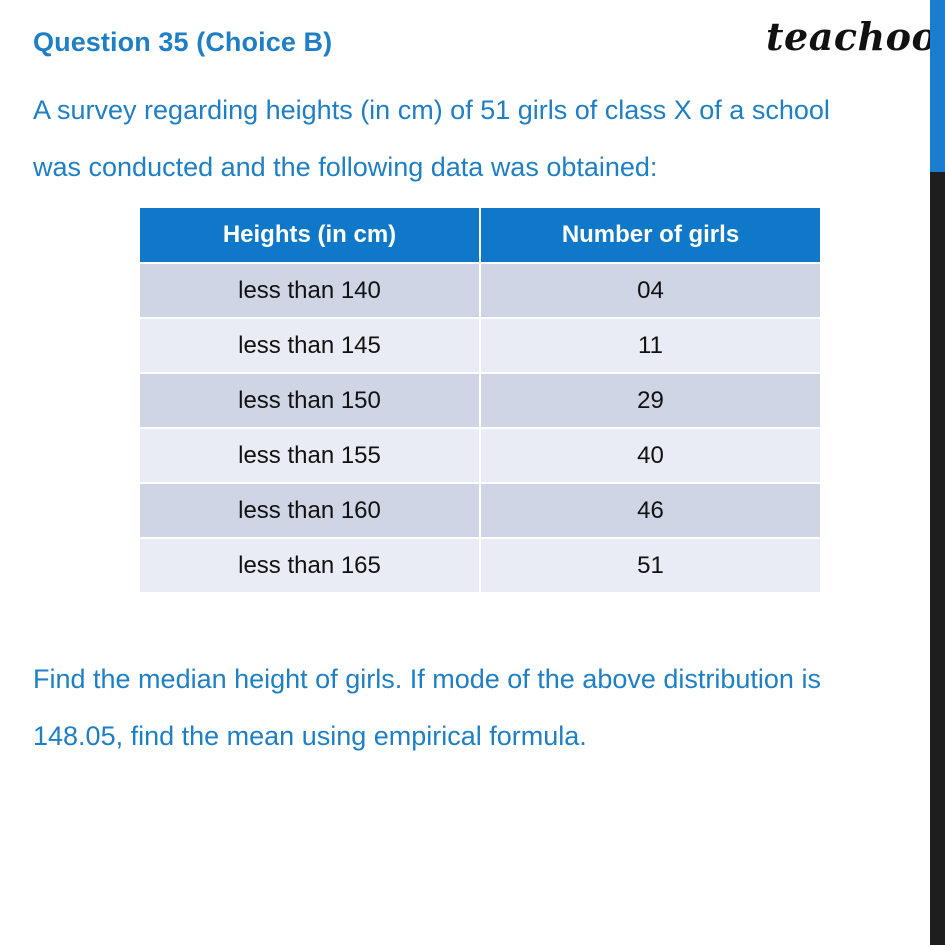 The image size is (945, 945). What do you see at coordinates (650, 456) in the screenshot?
I see `count-cell: 40` at bounding box center [650, 456].